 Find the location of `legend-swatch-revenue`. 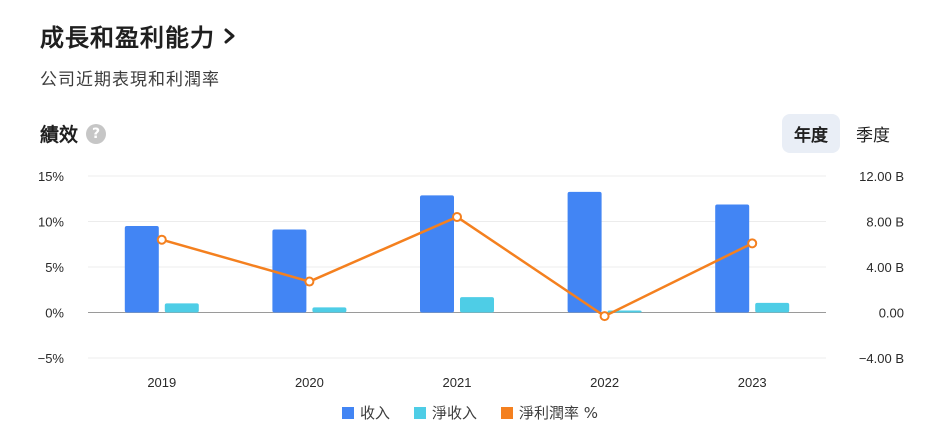

legend-swatch-revenue is located at coordinates (347, 412).